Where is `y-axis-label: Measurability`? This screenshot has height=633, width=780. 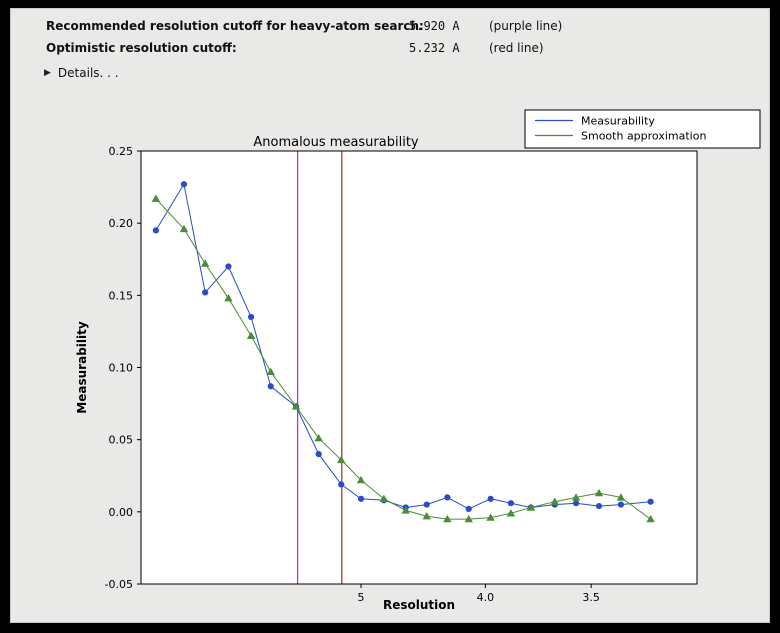 y-axis-label: Measurability is located at coordinates (82, 367).